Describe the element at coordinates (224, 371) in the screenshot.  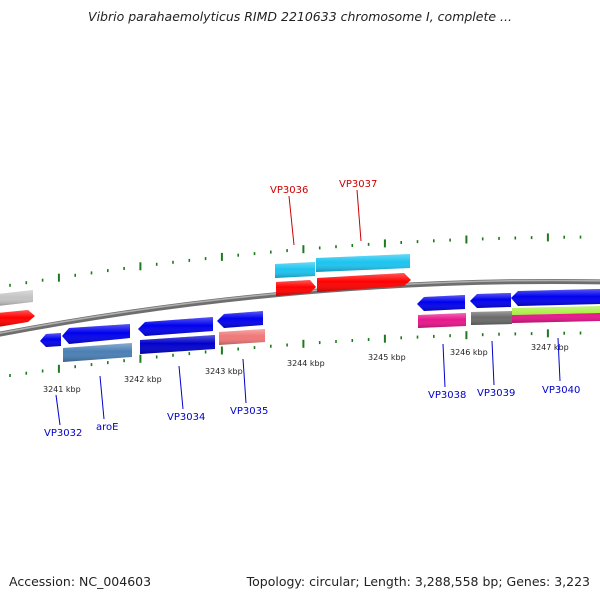
I see `tick-label-3243: 3243 kbp` at that location.